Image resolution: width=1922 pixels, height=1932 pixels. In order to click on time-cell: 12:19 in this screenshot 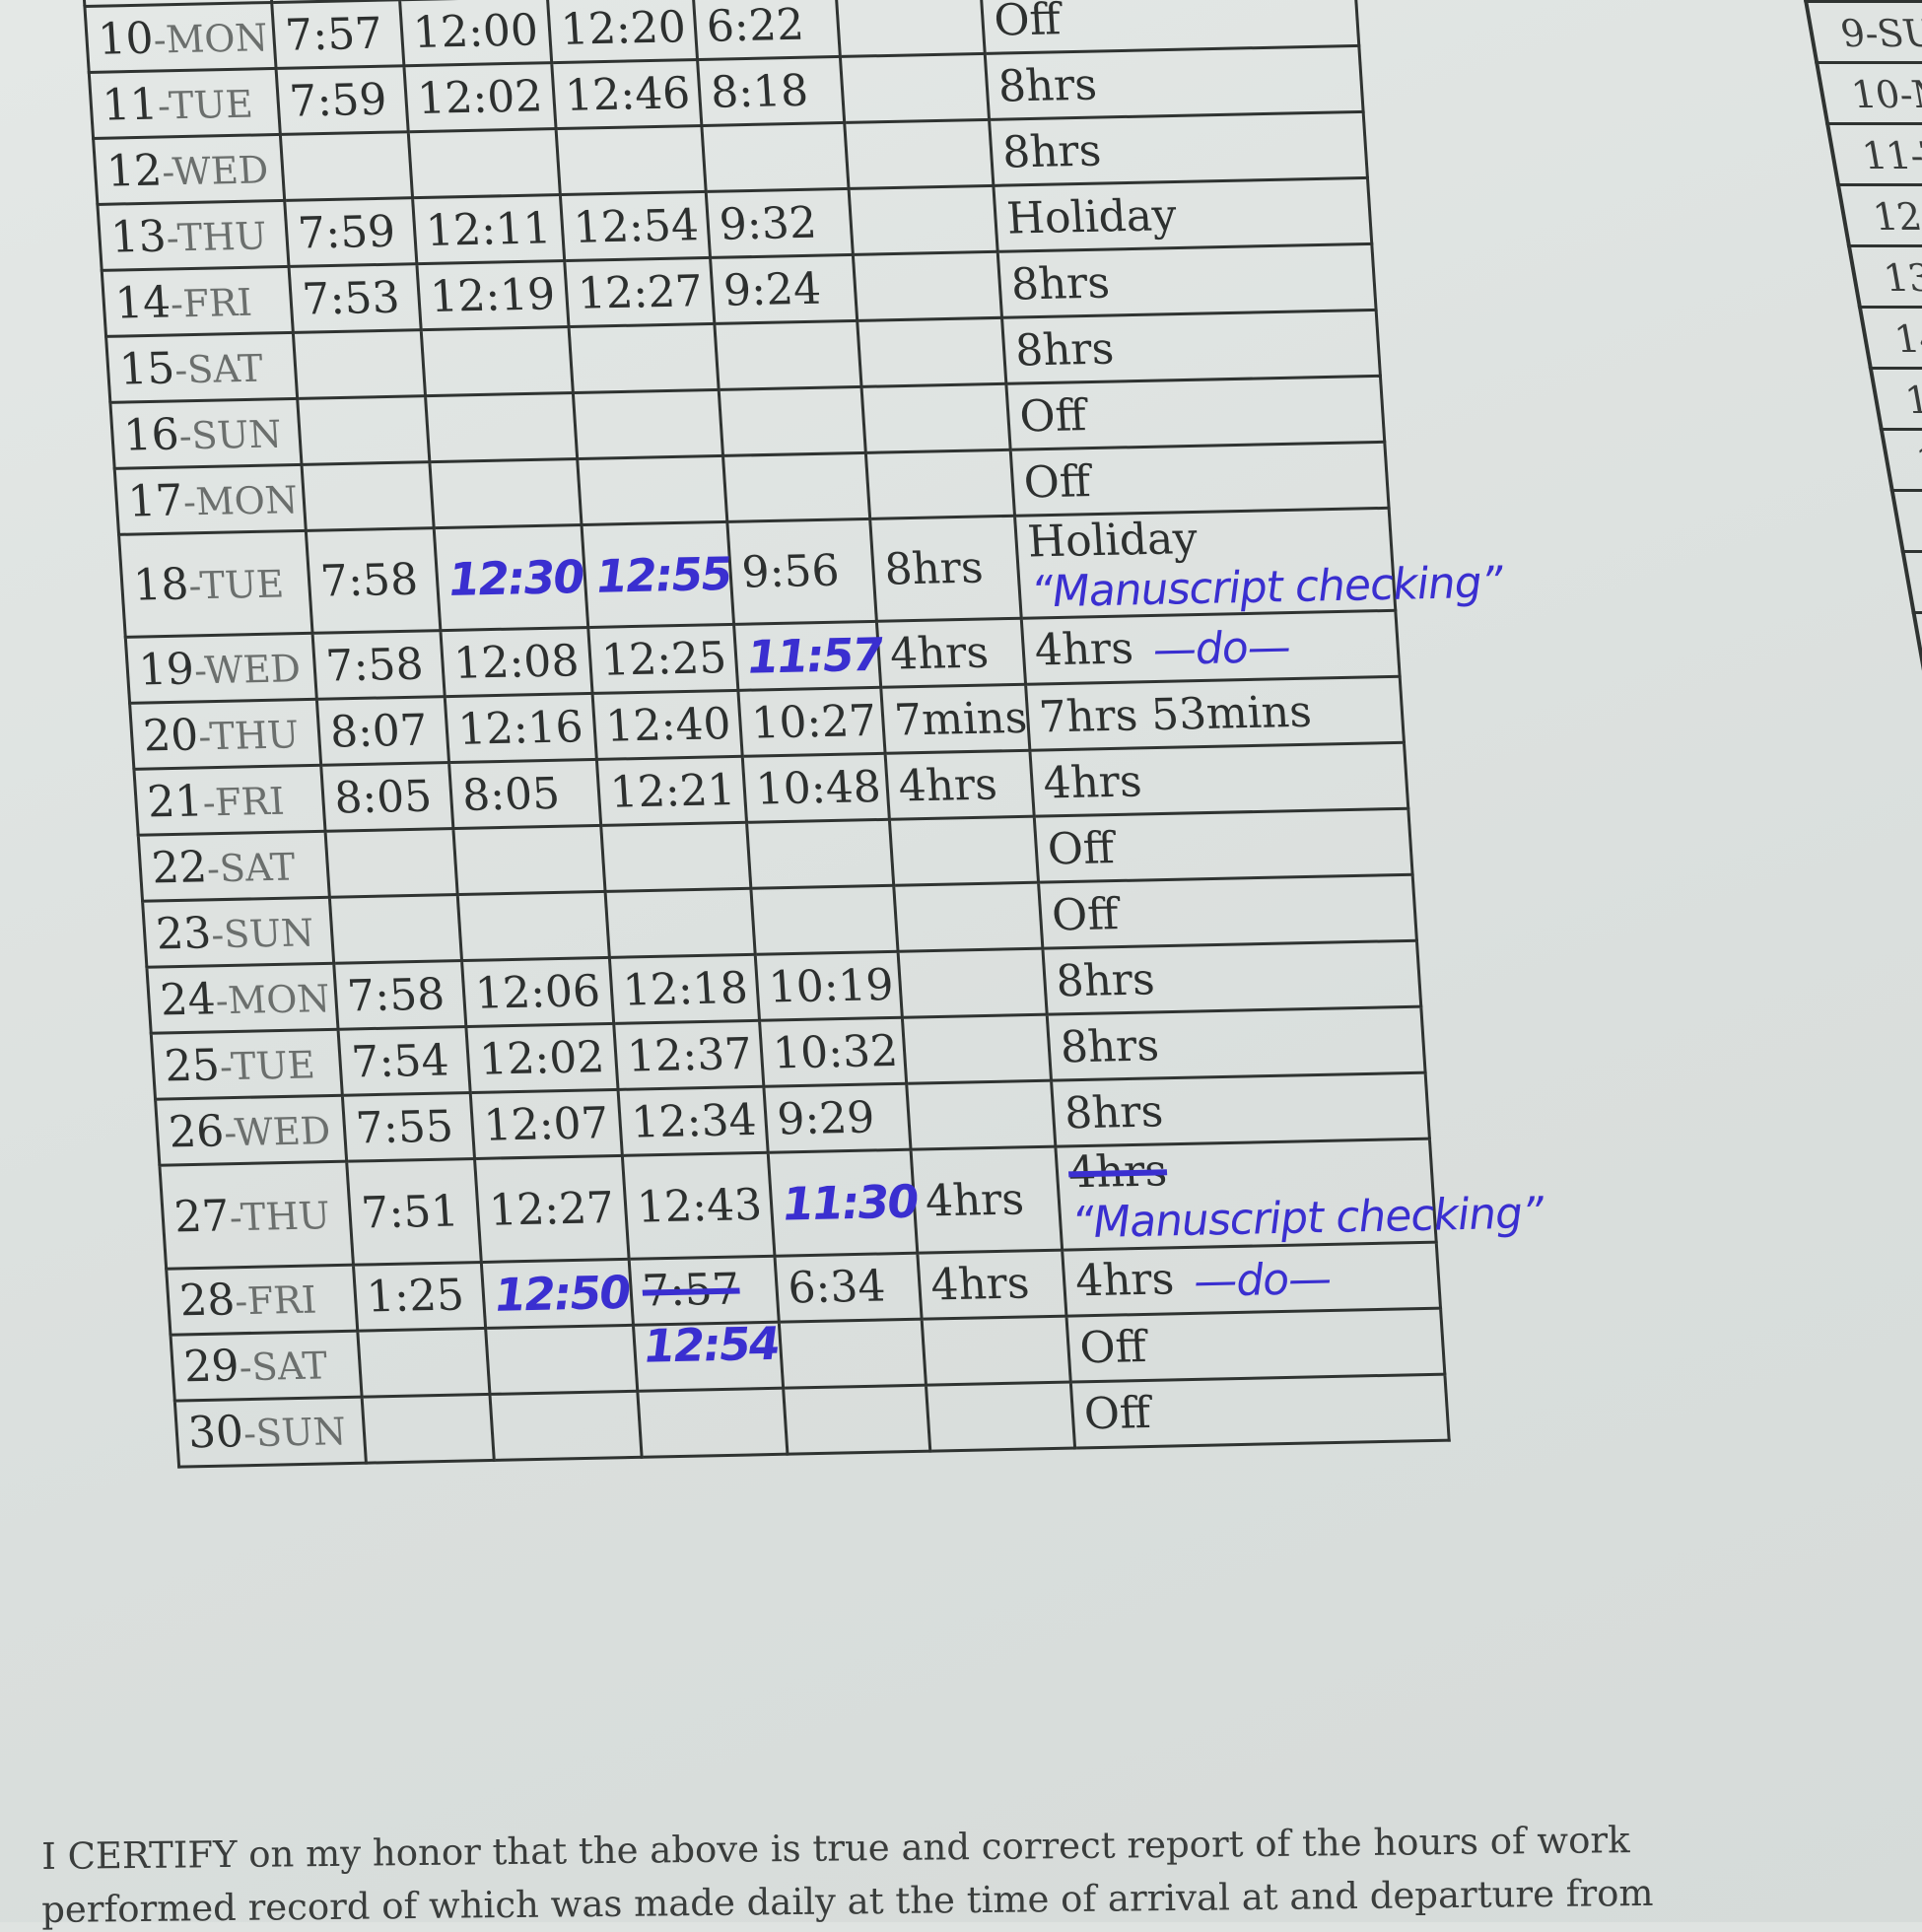, I will do `click(493, 295)`.